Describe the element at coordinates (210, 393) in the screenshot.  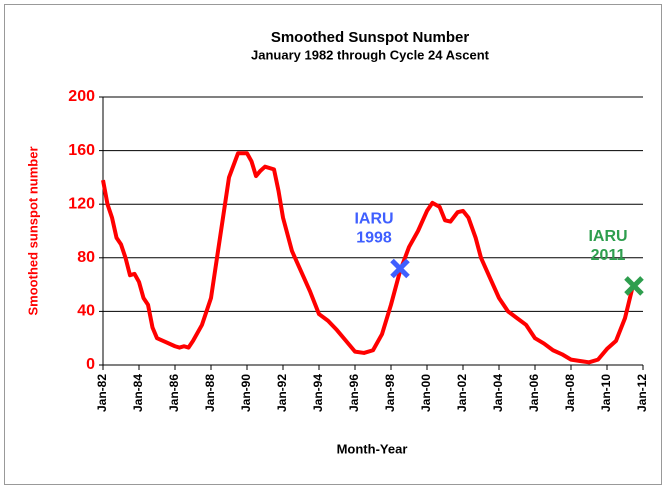
I see `x-tick-label: Jan-88` at that location.